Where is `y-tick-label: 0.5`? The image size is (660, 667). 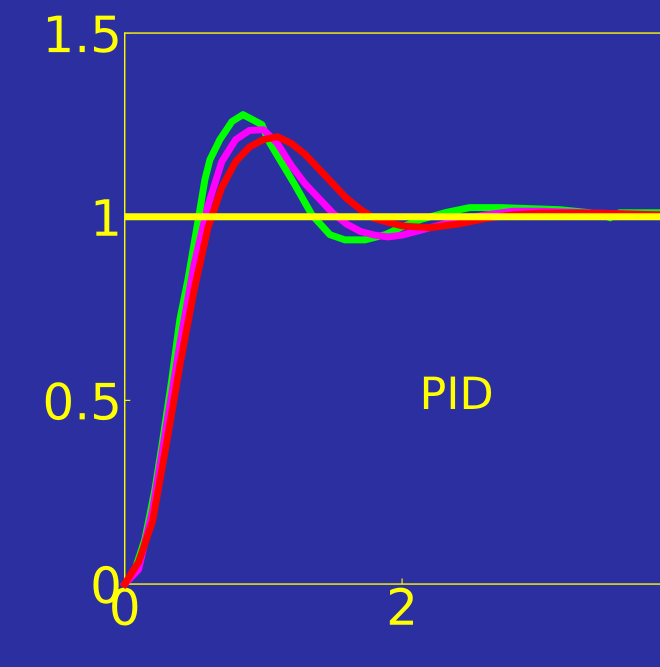 y-tick-label: 0.5 is located at coordinates (82, 401).